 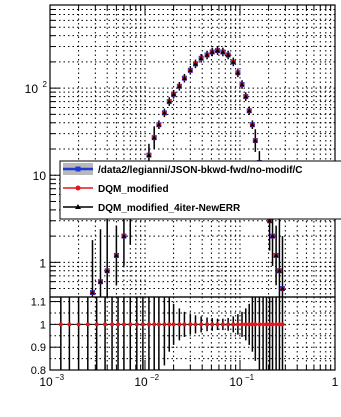 I want to click on ratio-y-tick-label: 1, so click(x=43, y=325).